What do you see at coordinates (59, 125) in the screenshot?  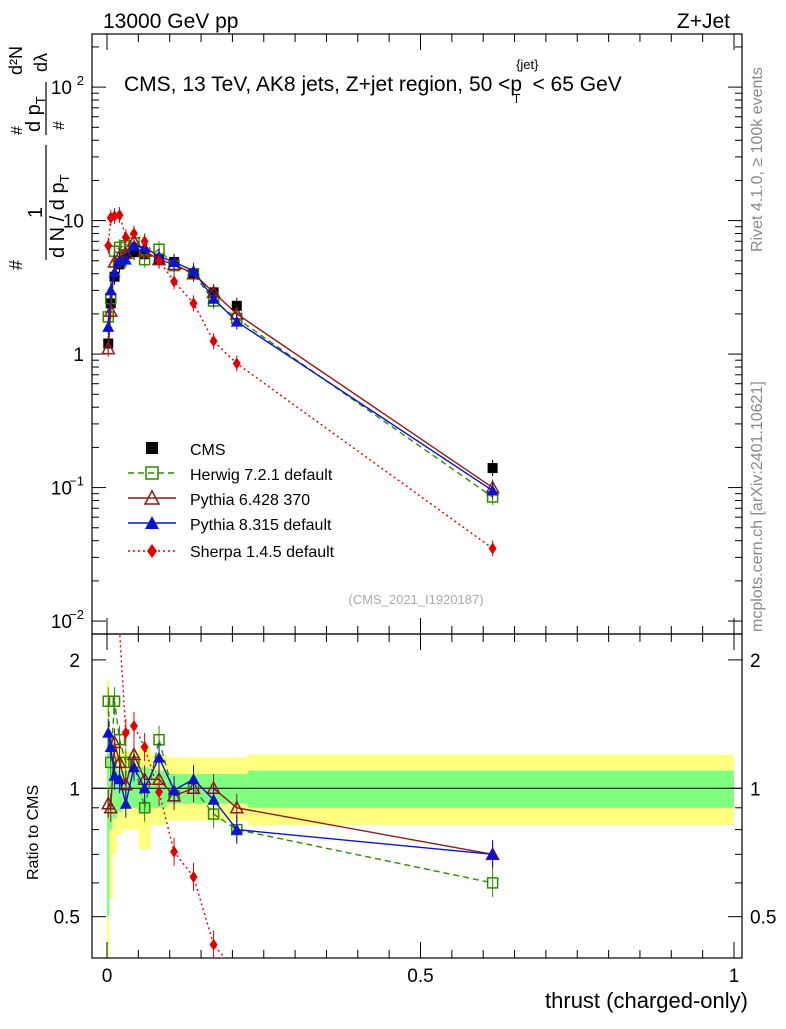 I see `ylabel-den: #` at bounding box center [59, 125].